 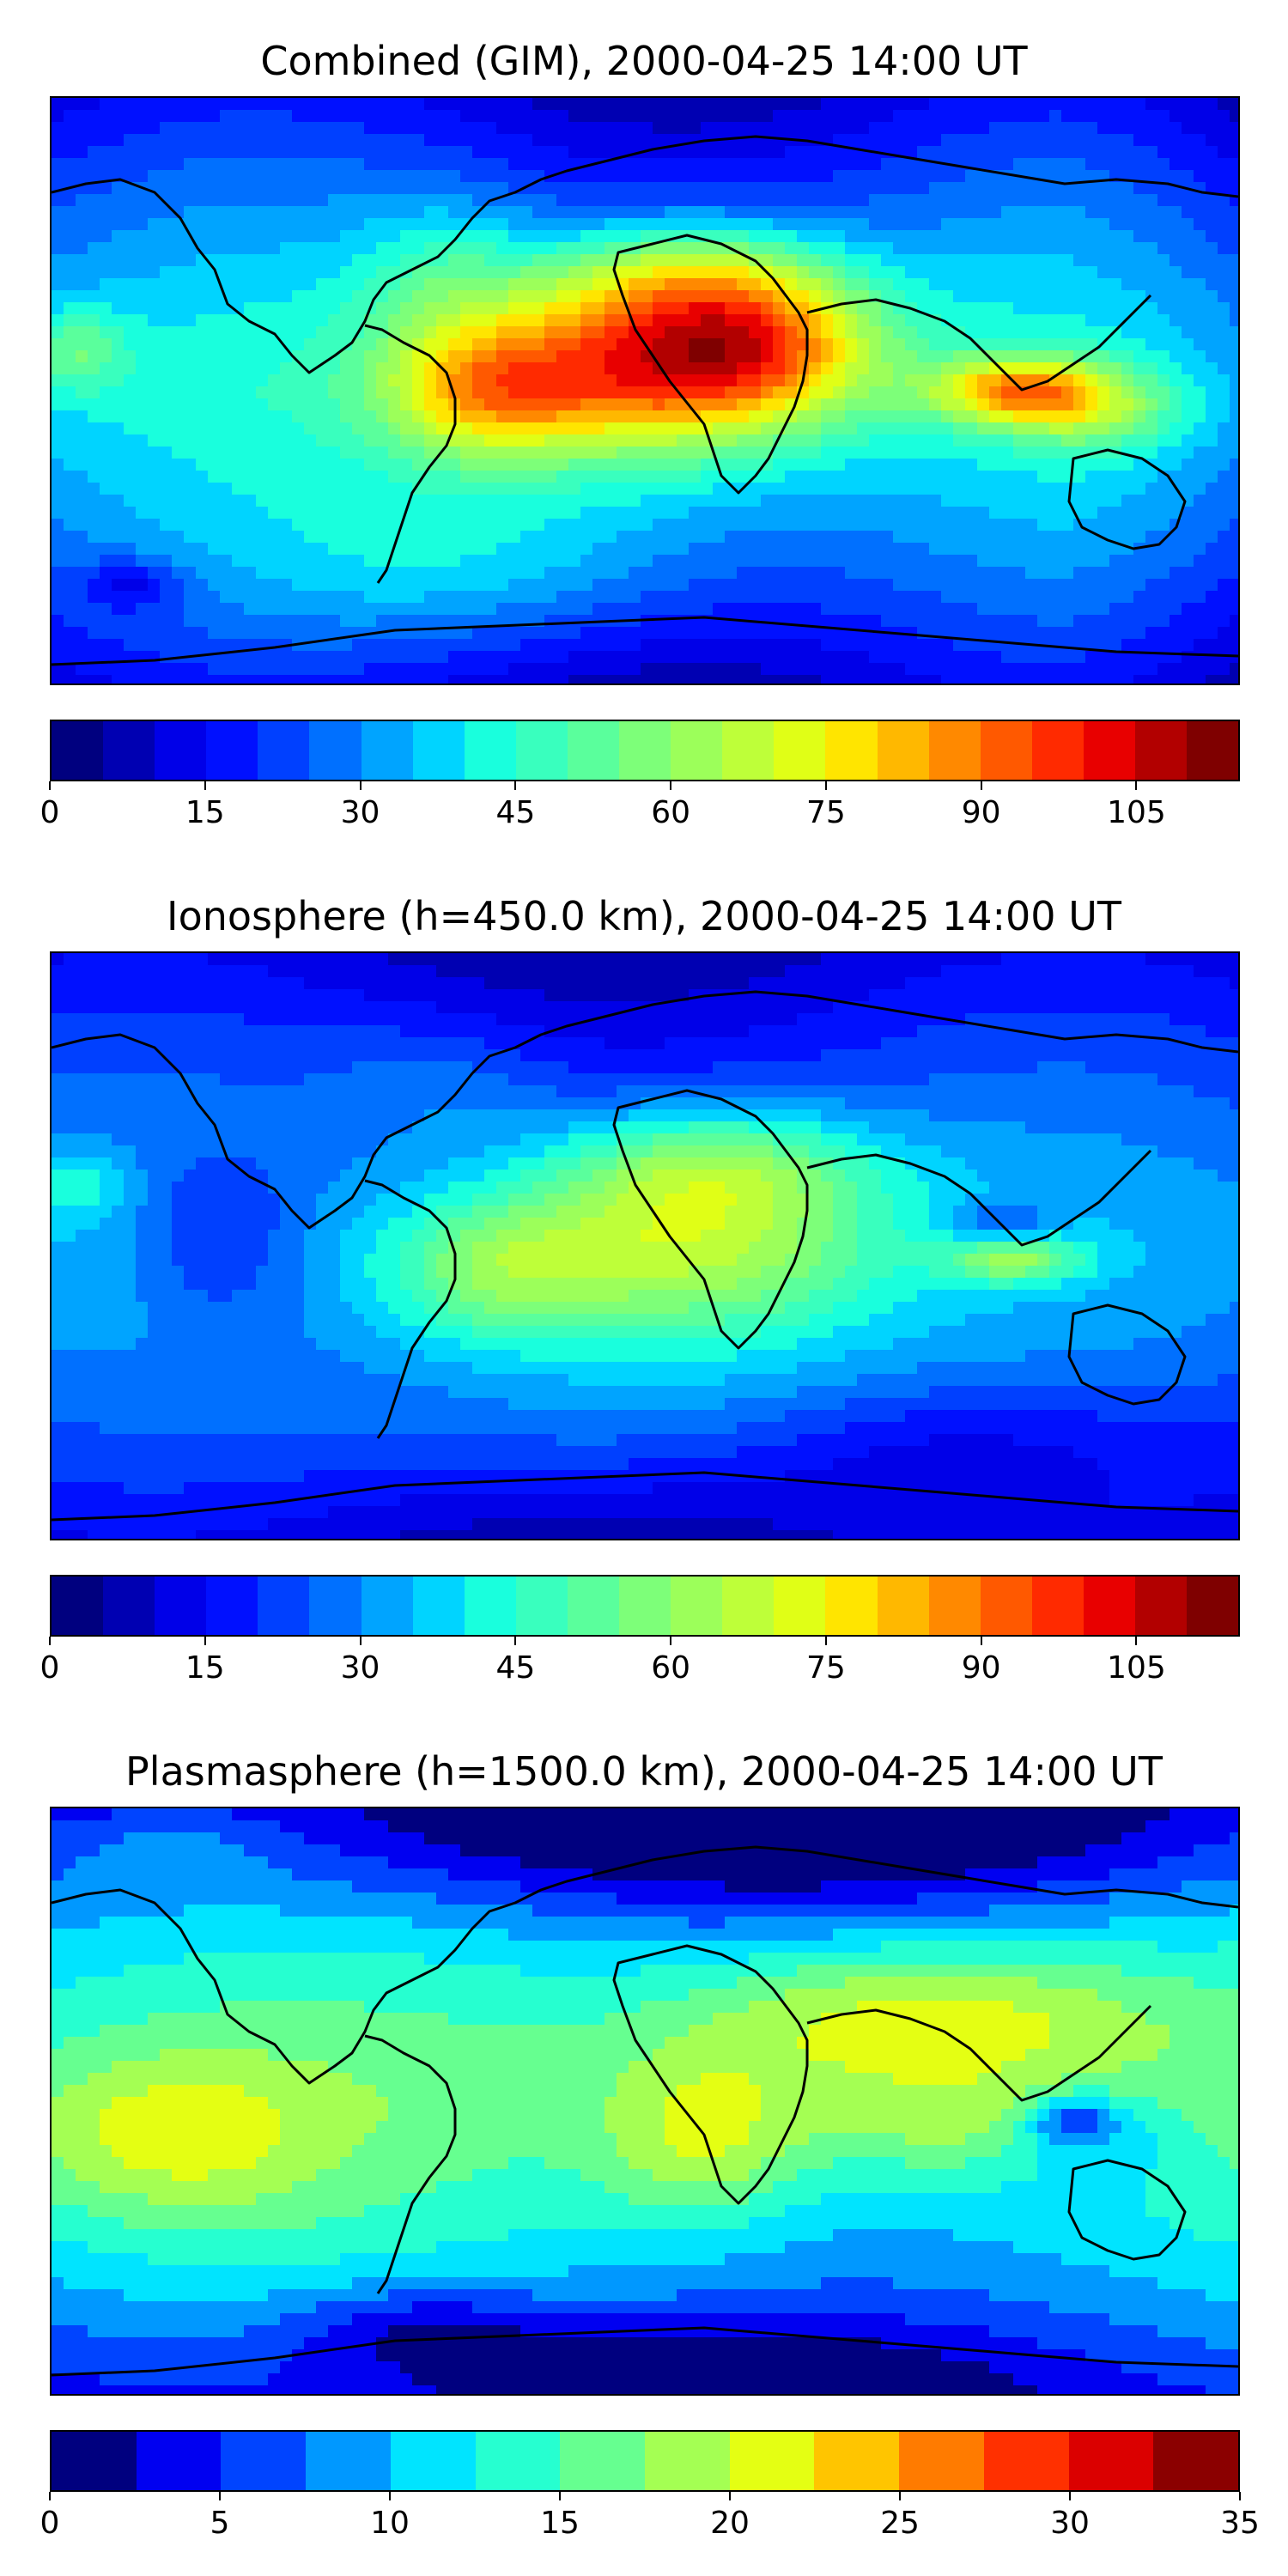 What do you see at coordinates (979, 343) in the screenshot?
I see `coastline` at bounding box center [979, 343].